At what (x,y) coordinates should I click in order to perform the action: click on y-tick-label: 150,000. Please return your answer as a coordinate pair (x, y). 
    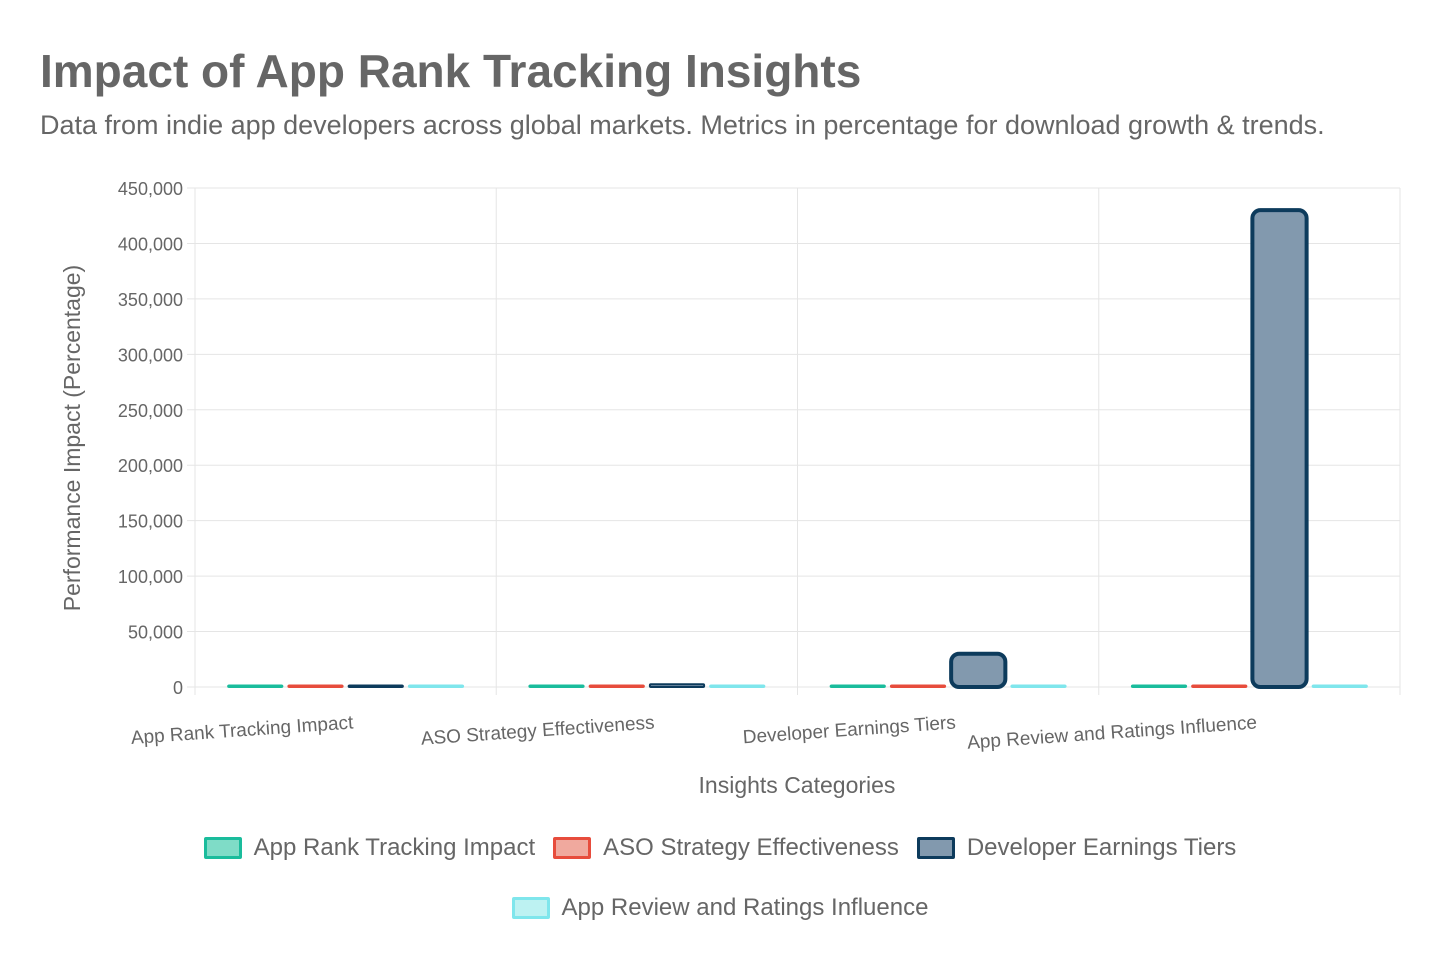
    Looking at the image, I should click on (150, 522).